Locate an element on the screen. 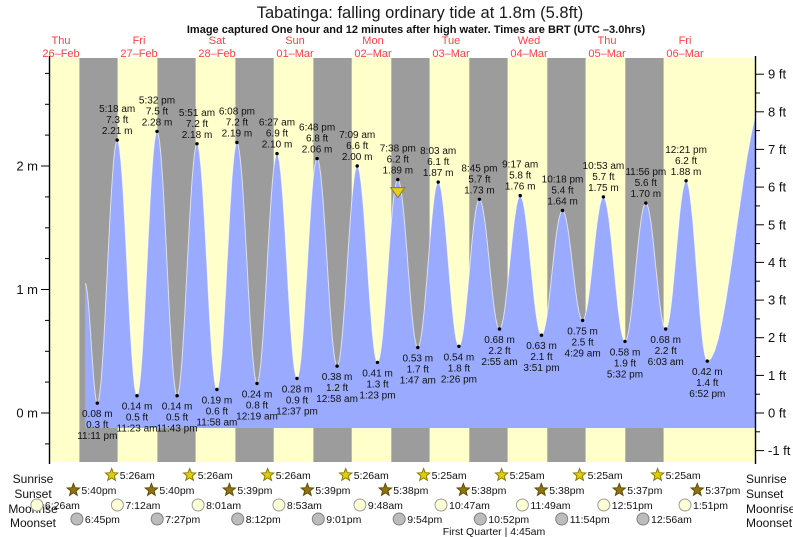  moonrise-event: 6:26am is located at coordinates (55, 505).